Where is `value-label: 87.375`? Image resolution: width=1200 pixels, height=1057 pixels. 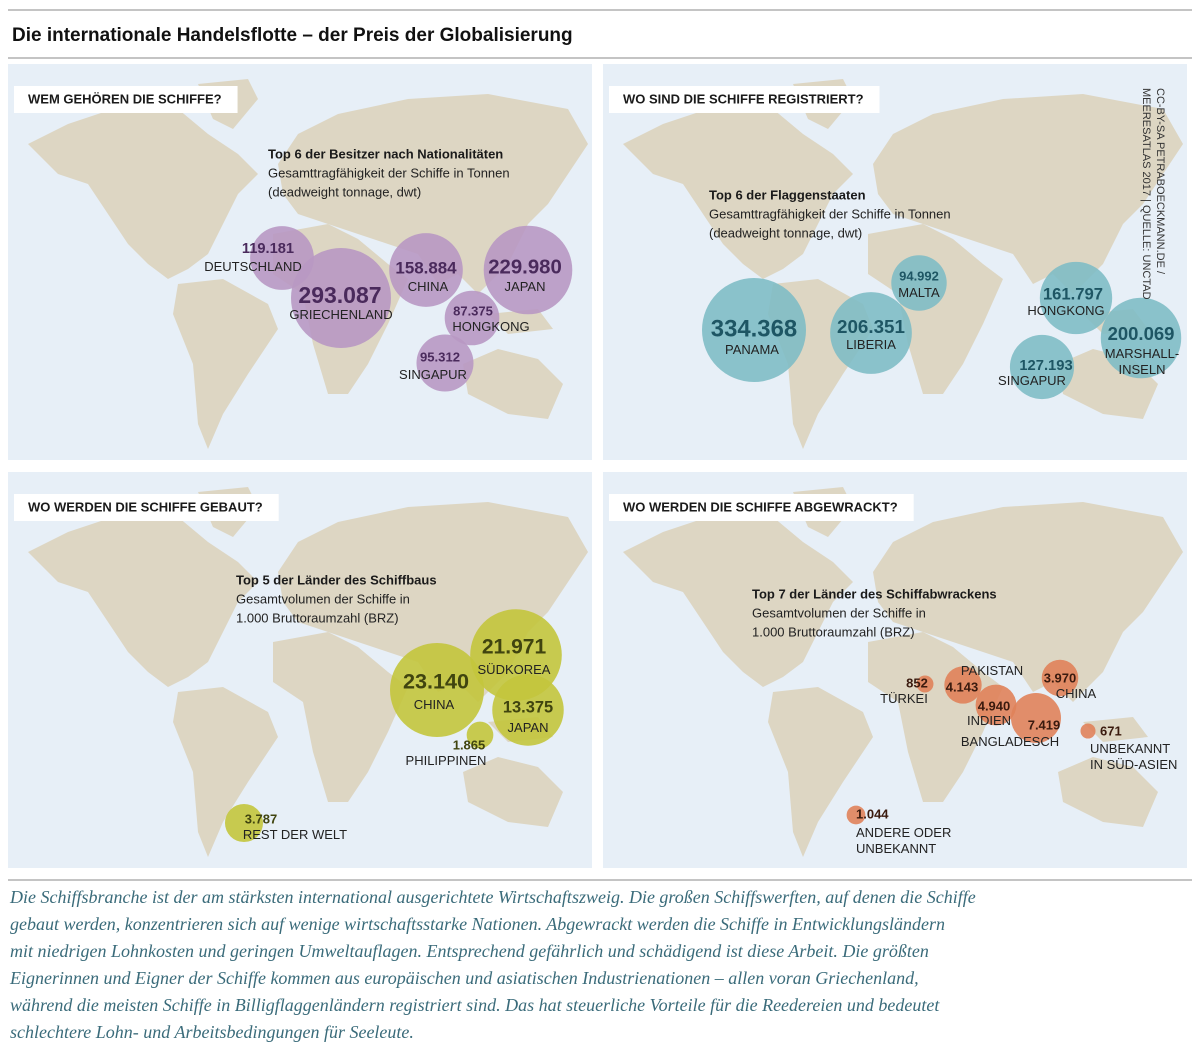
value-label: 87.375 is located at coordinates (473, 310).